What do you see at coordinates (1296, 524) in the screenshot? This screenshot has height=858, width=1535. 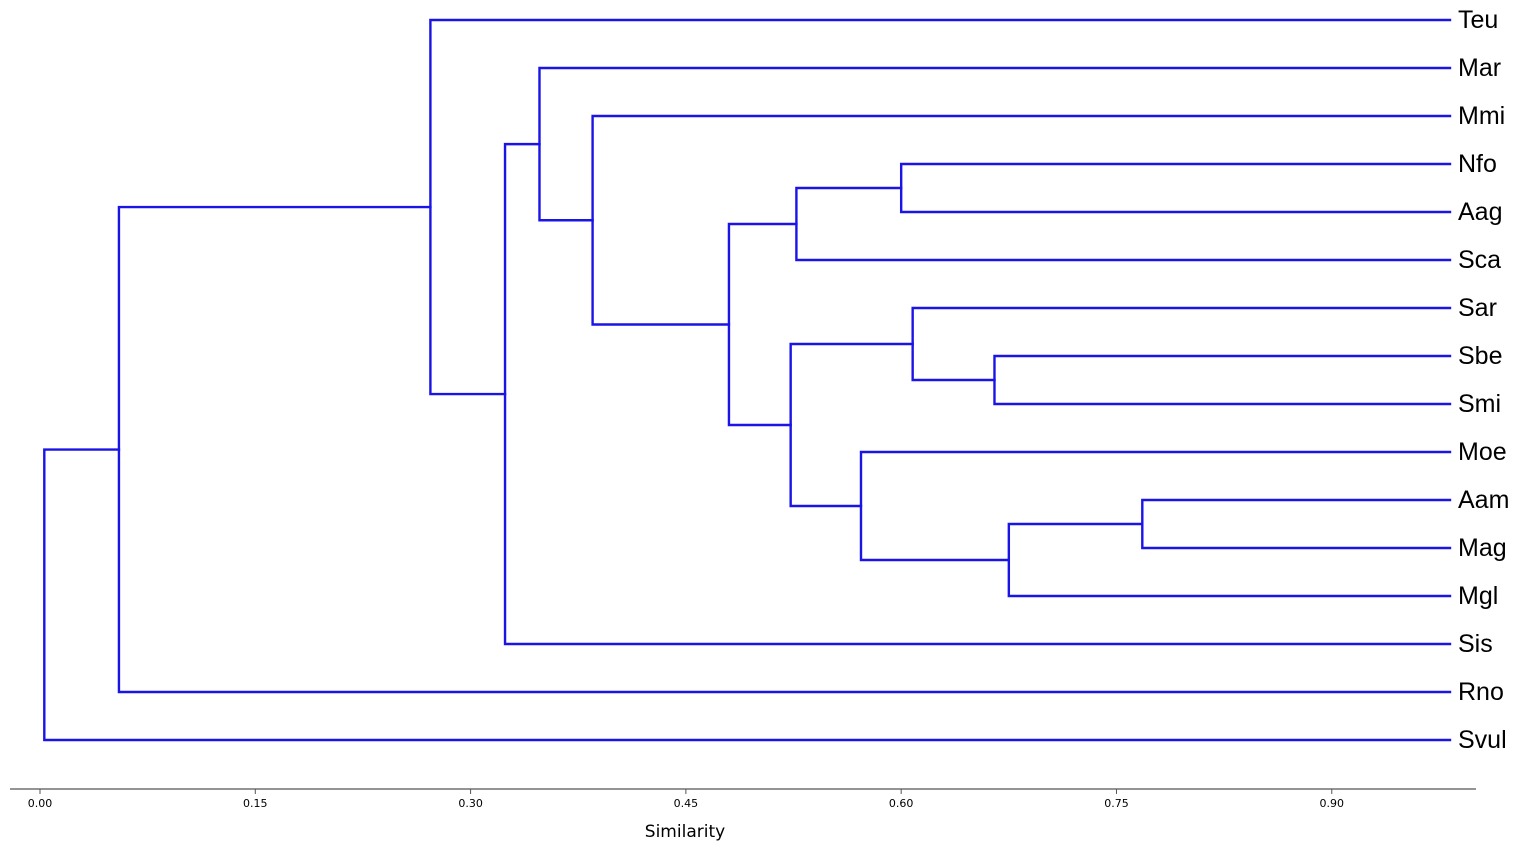 I see `branch-n5` at bounding box center [1296, 524].